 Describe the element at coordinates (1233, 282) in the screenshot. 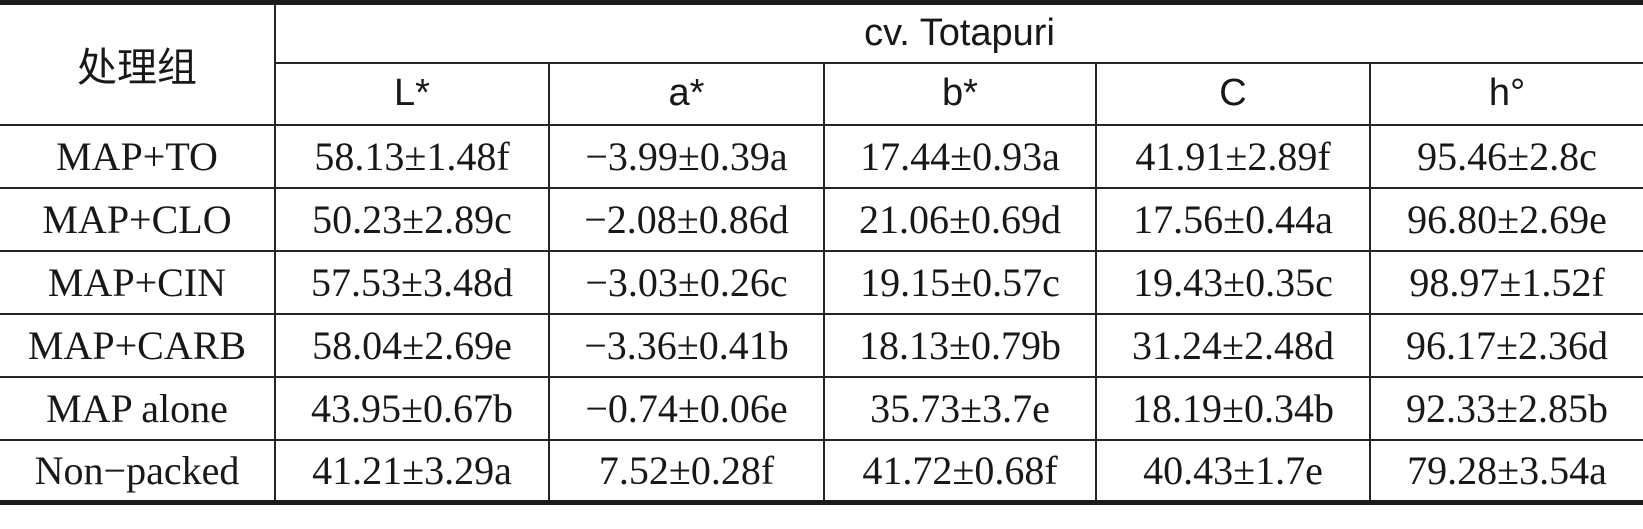

I see `value-cell: 19.43±0.35c` at that location.